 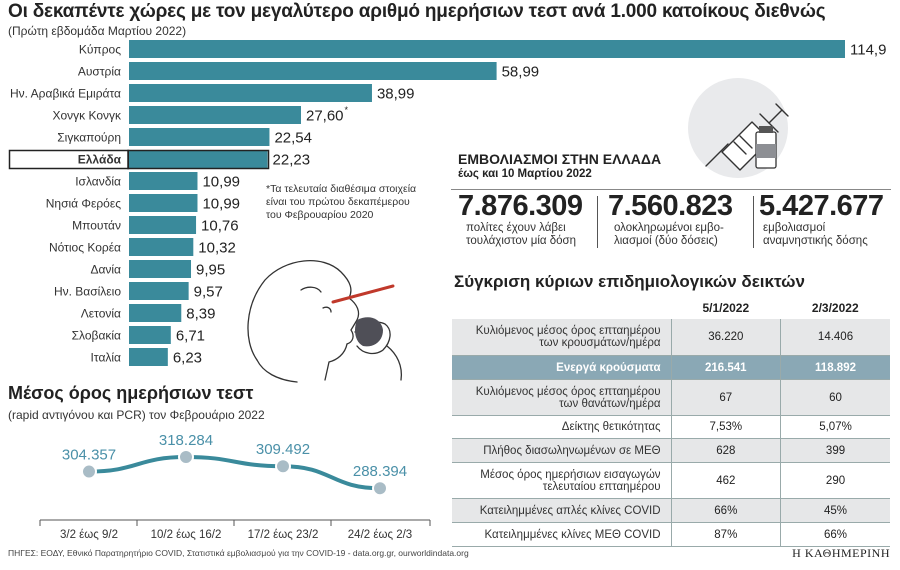 I want to click on table-cell: 462, so click(x=725, y=480).